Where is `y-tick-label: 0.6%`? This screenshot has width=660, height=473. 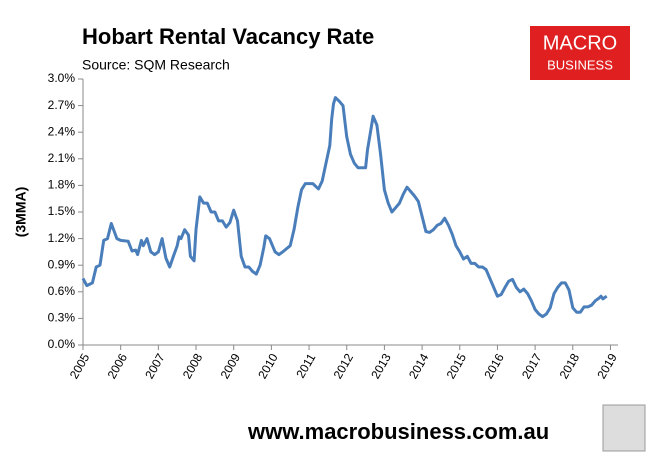
y-tick-label: 0.6% is located at coordinates (62, 291).